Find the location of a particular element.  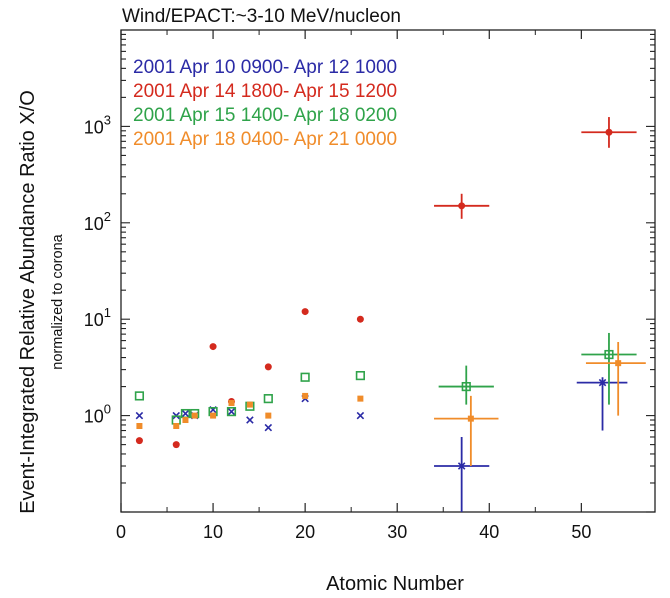

x-tick-label: 20 is located at coordinates (305, 532).